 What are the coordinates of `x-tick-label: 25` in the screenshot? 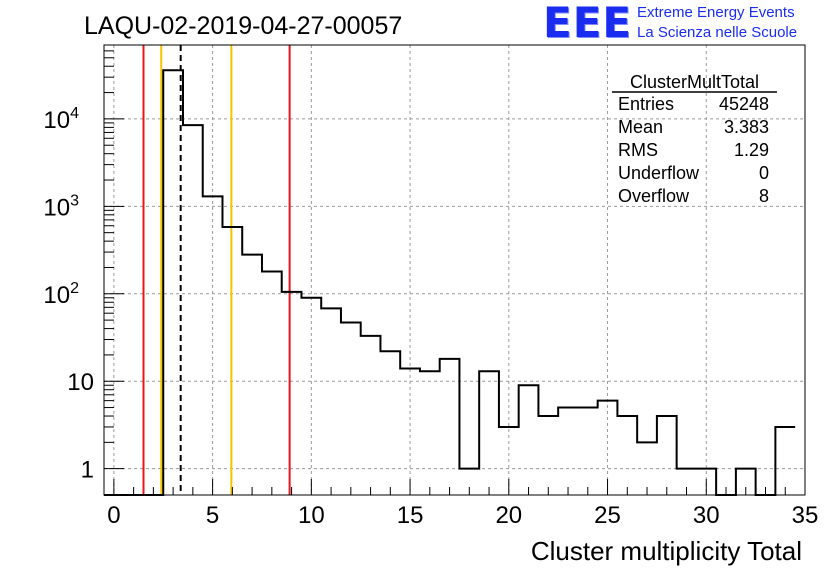 It's located at (607, 515).